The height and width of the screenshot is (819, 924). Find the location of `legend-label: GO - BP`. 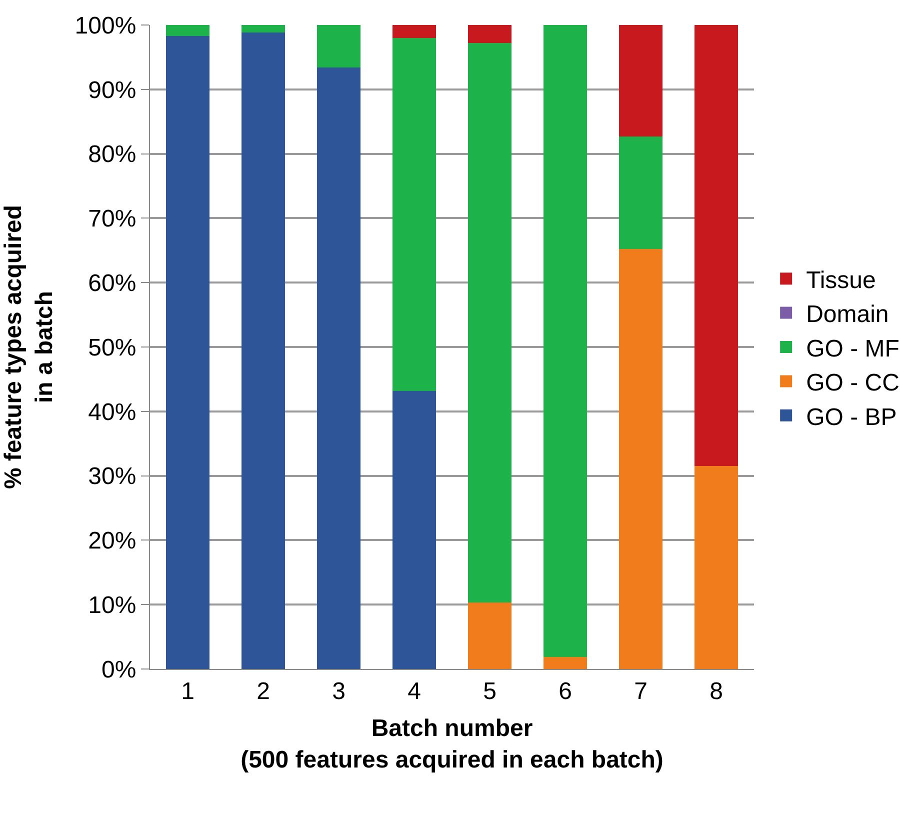

legend-label: GO - BP is located at coordinates (851, 417).